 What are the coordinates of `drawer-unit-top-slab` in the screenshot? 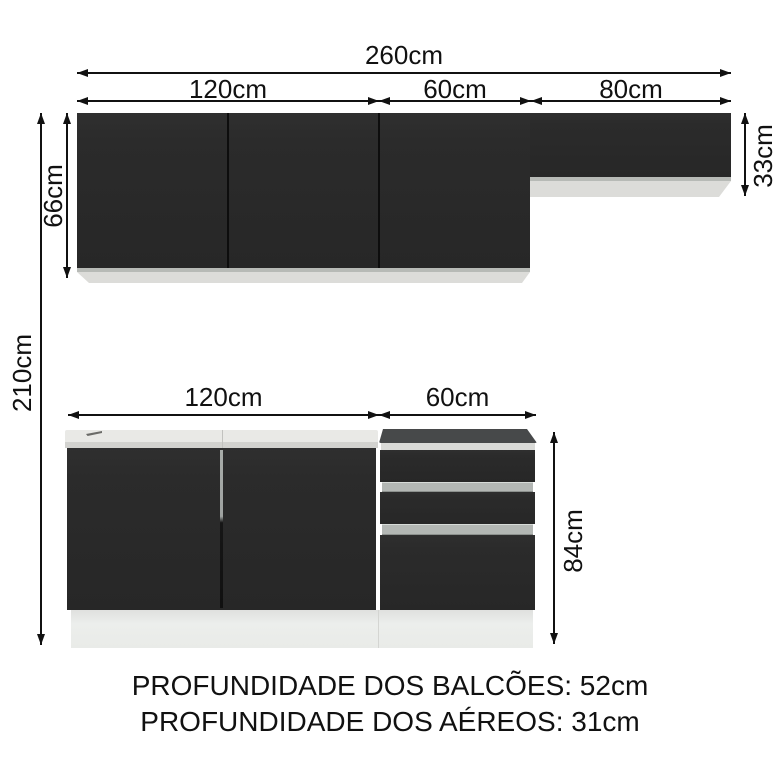 It's located at (458, 436).